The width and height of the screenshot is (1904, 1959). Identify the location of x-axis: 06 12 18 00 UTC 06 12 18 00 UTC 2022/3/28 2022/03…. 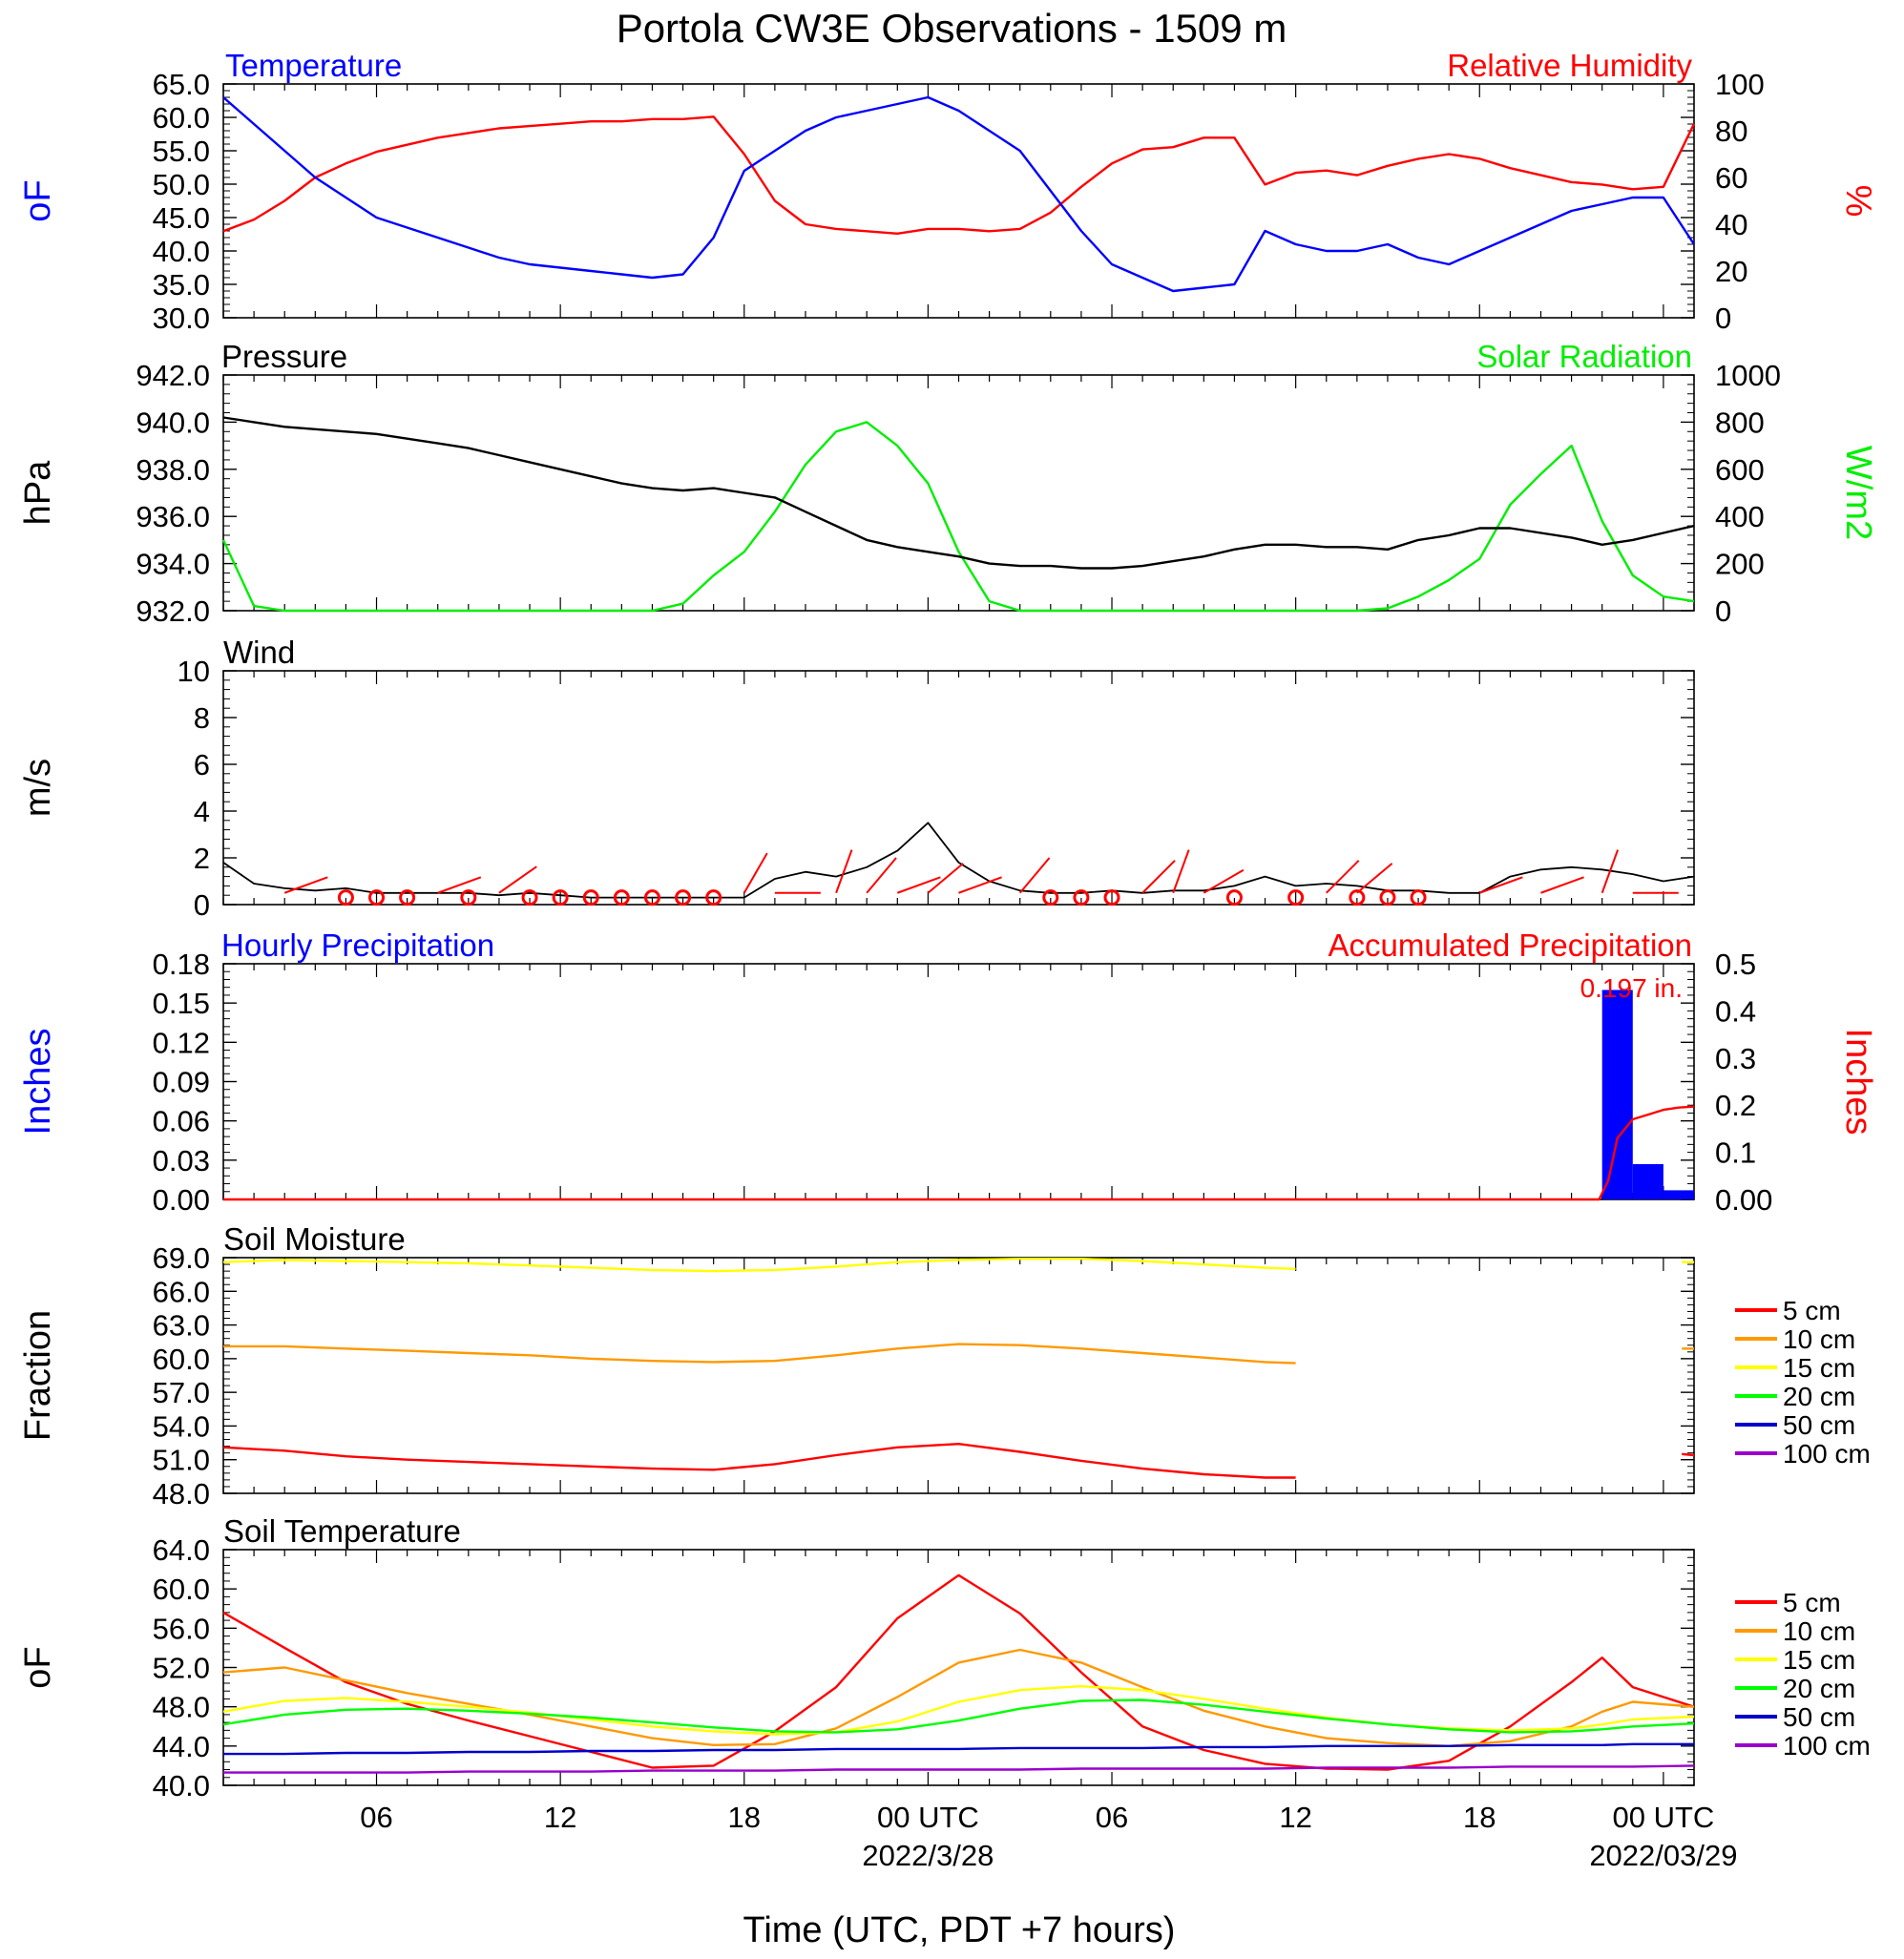
(1048, 1837).